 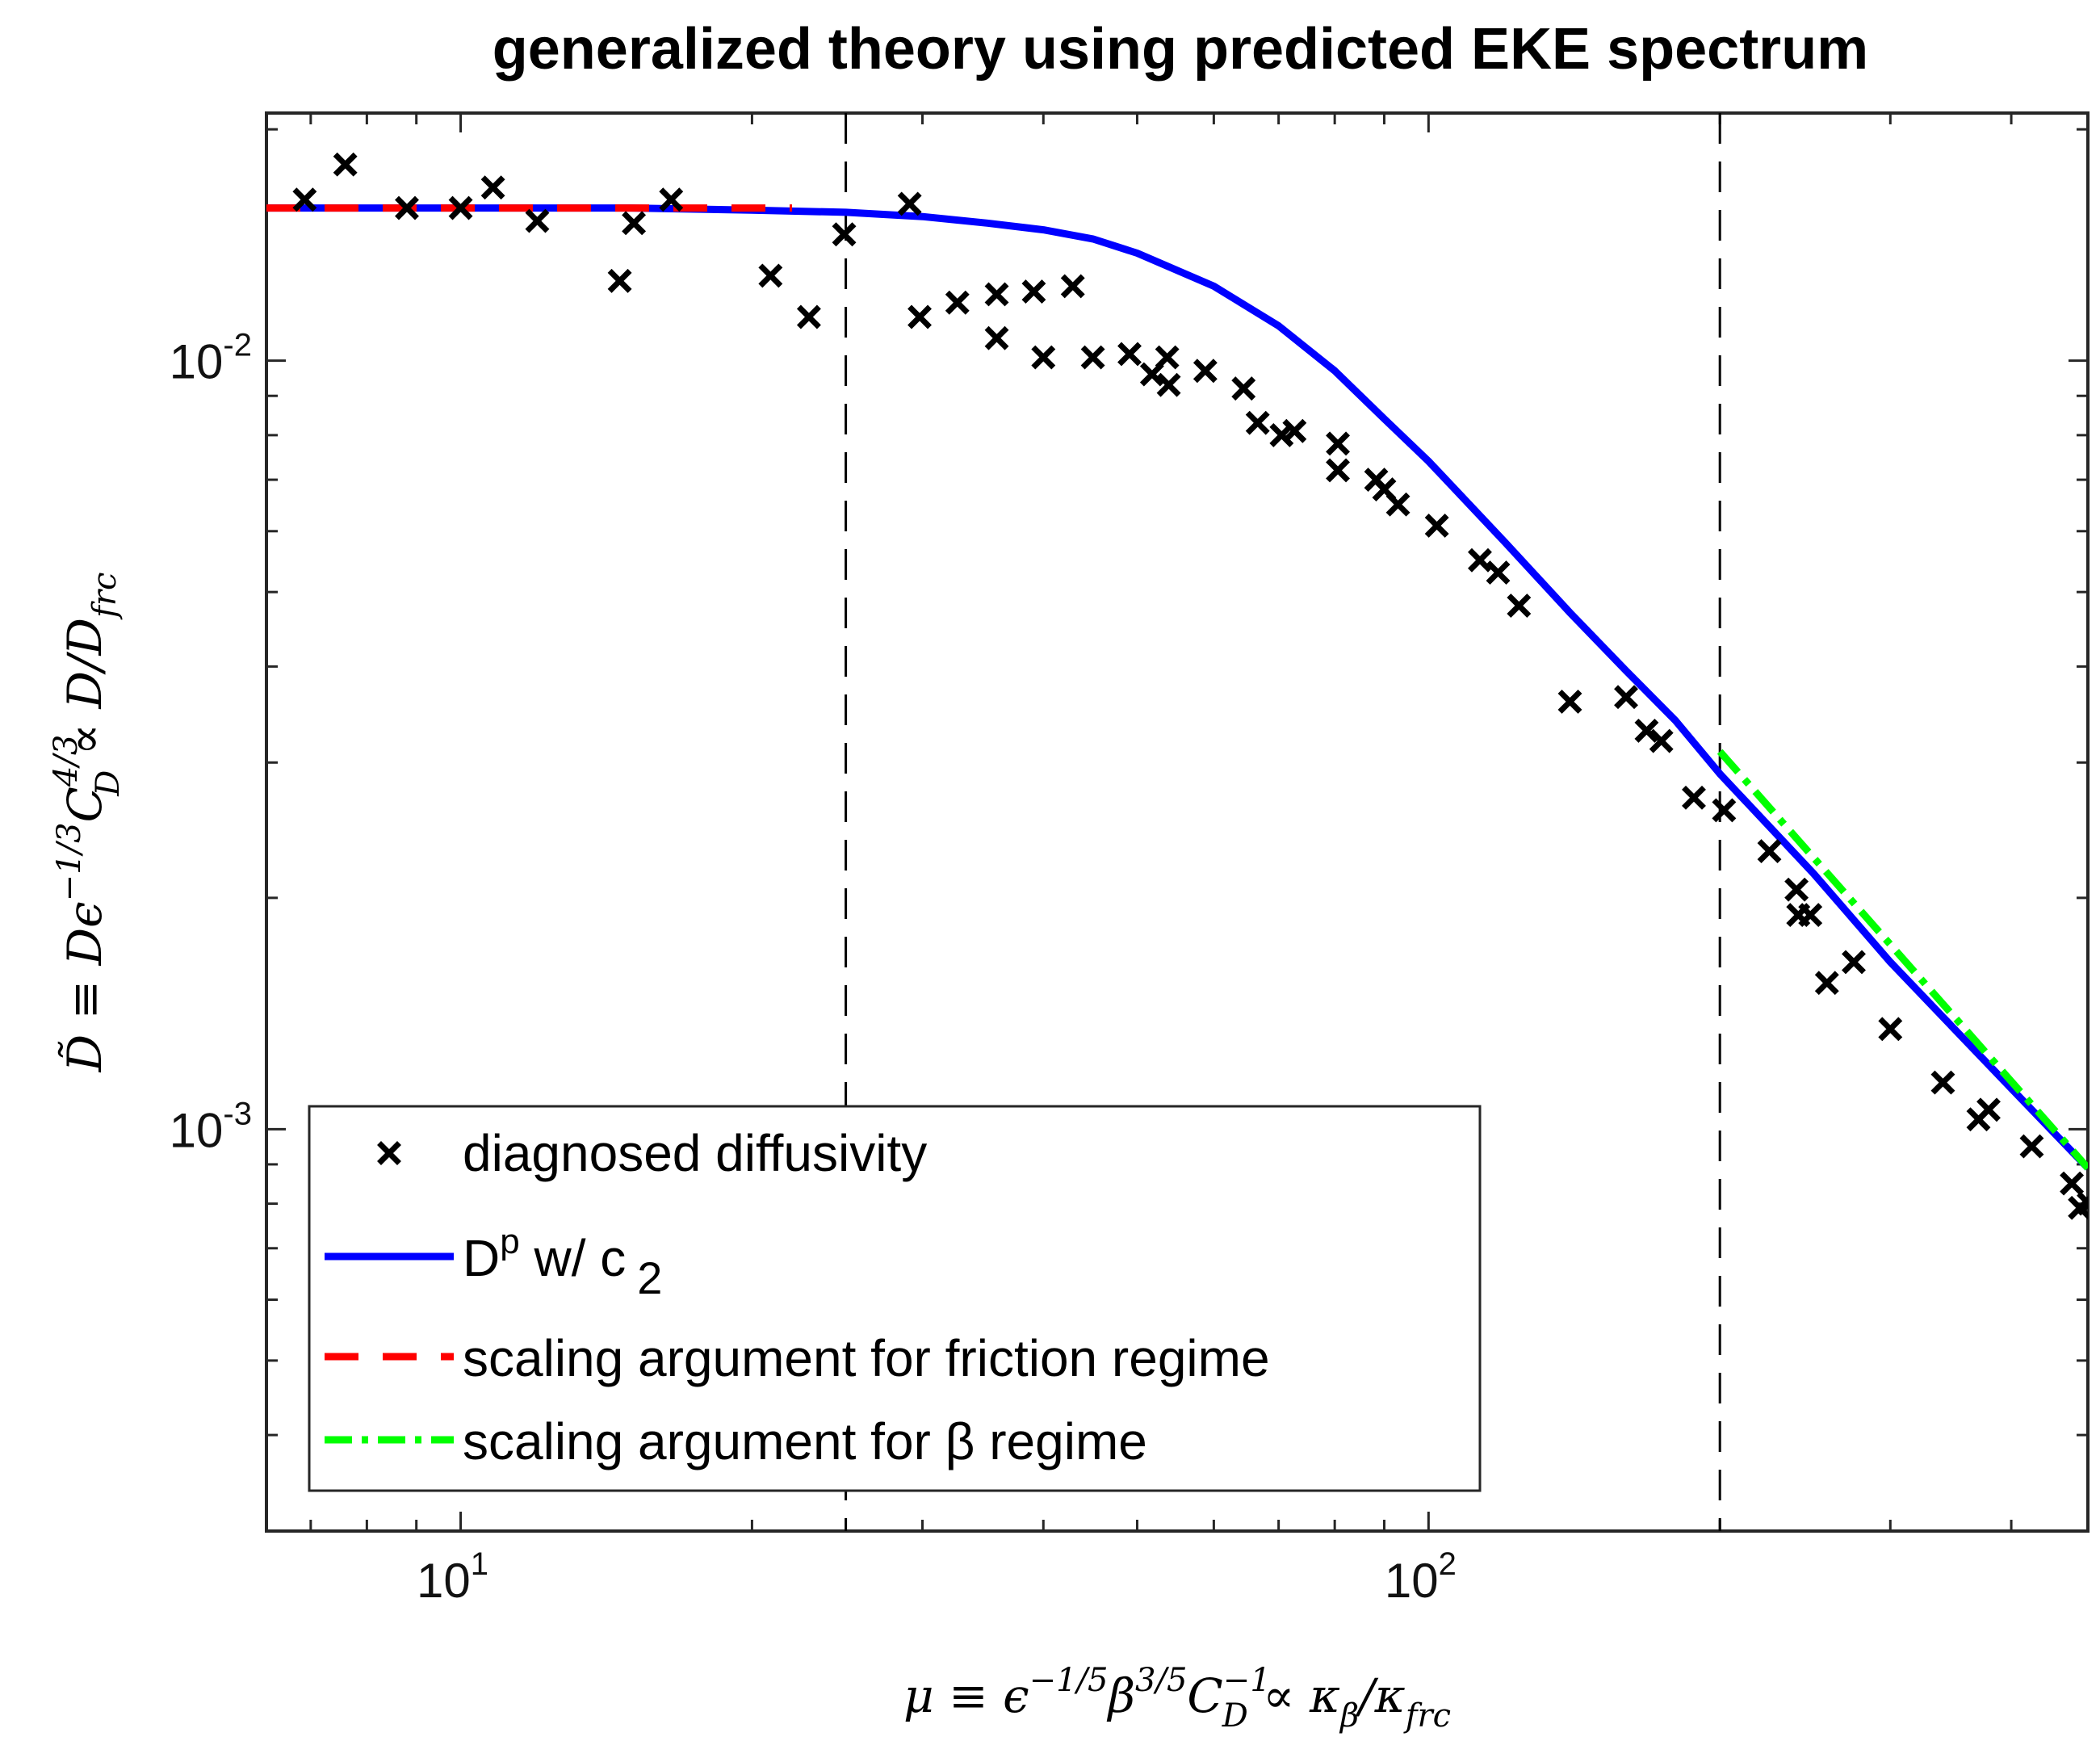 What do you see at coordinates (452, 1577) in the screenshot?
I see `x-tick-label: 10¹` at bounding box center [452, 1577].